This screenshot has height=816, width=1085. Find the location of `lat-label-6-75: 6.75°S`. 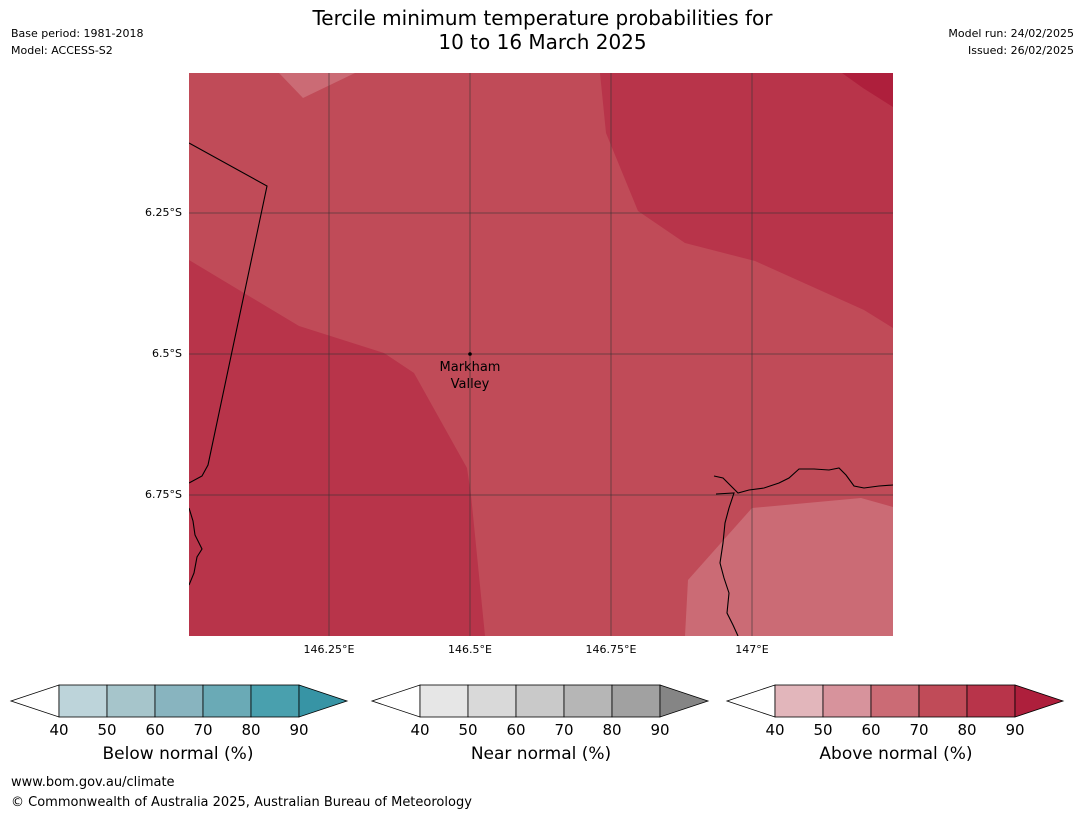

lat-label-6-75: 6.75°S is located at coordinates (163, 494).